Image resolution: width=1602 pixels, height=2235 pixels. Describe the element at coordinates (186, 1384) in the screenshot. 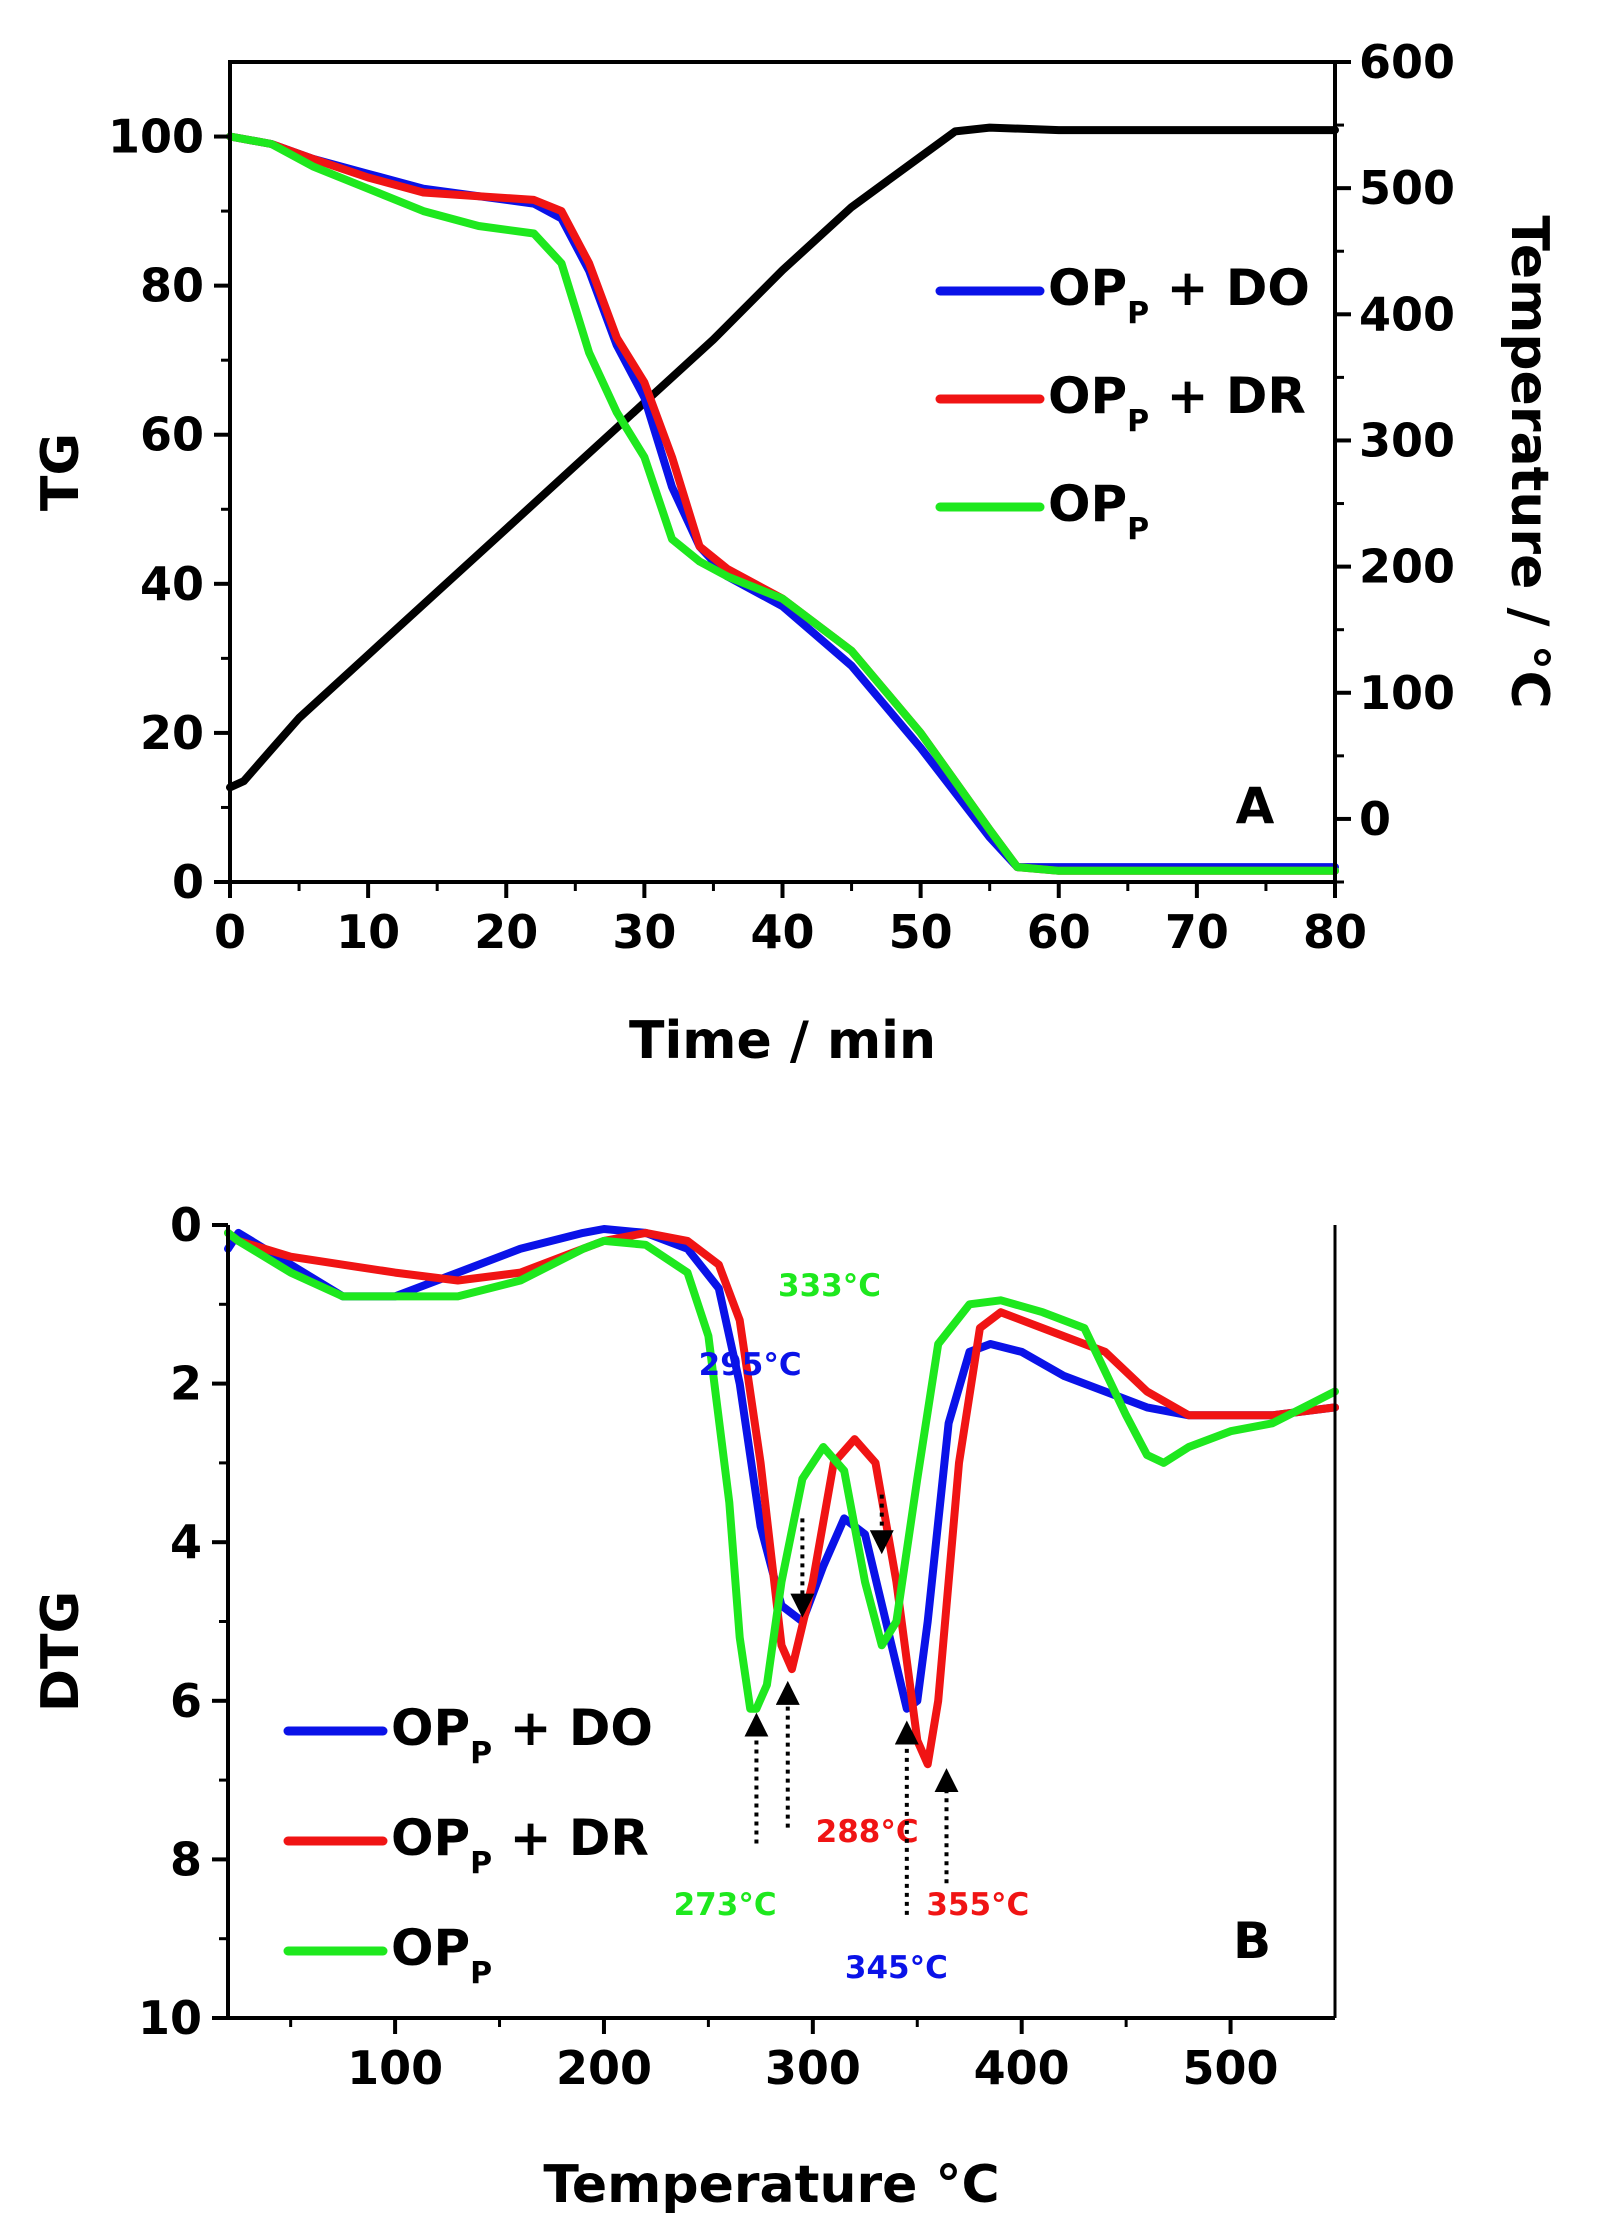

I see `y-tick-label: 2` at that location.